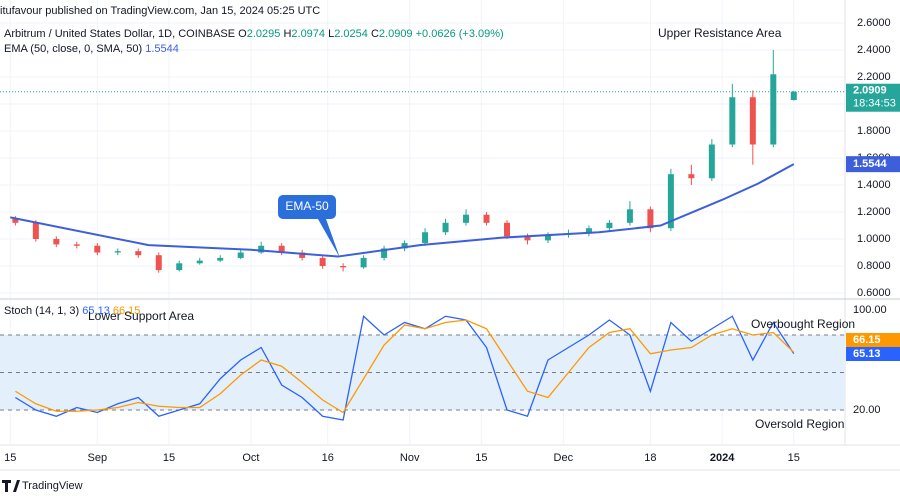 The image size is (900, 500). I want to click on x-tick-label: Sep, so click(98, 458).